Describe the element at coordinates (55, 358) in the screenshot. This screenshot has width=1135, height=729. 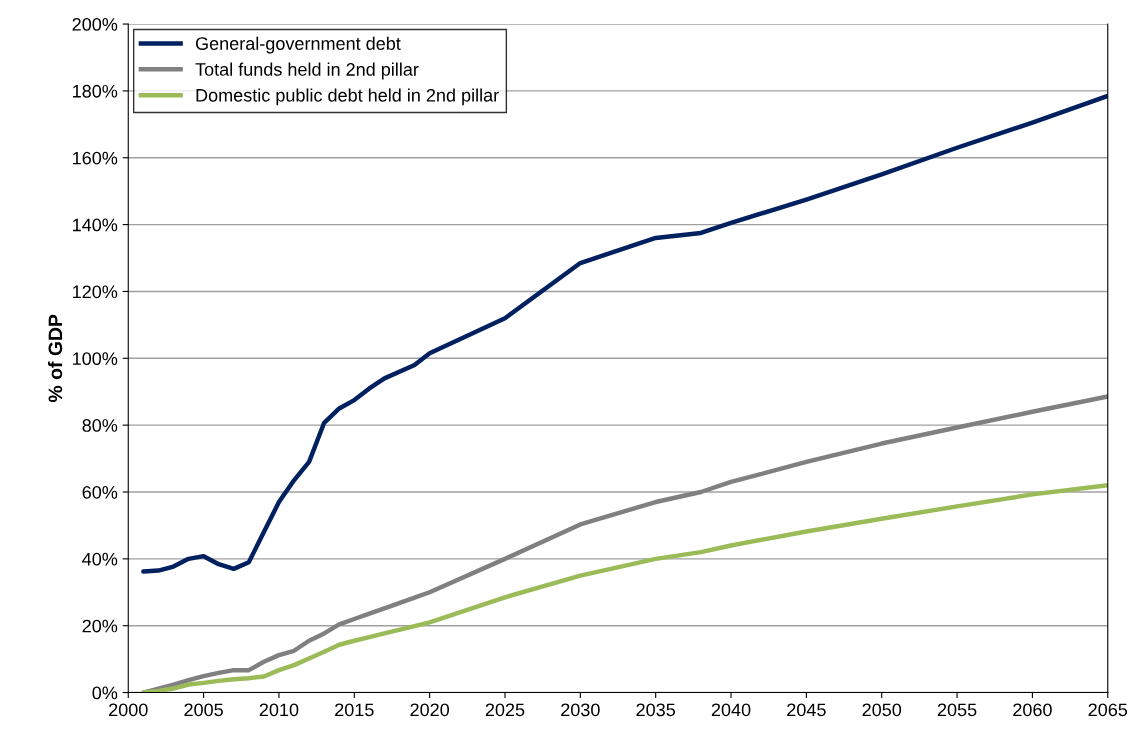
I see `y-axis-title: % of GDP` at that location.